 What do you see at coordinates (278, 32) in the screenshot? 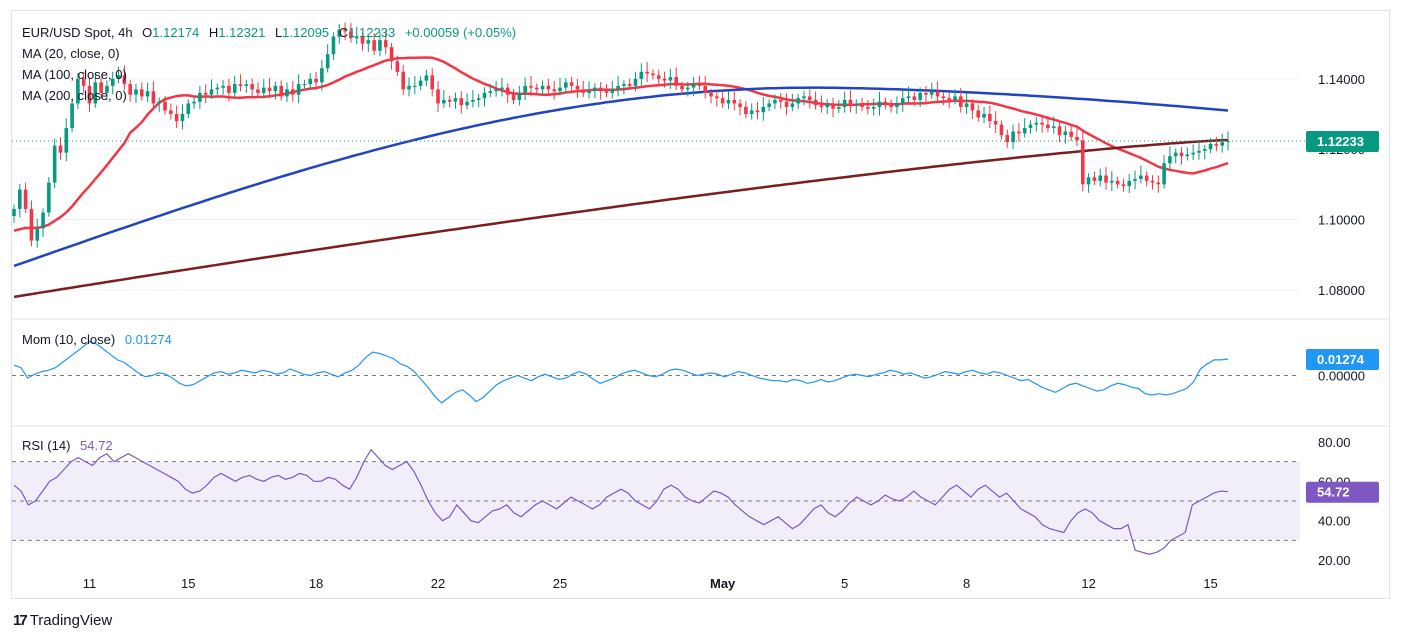
I see `low-label: L` at bounding box center [278, 32].